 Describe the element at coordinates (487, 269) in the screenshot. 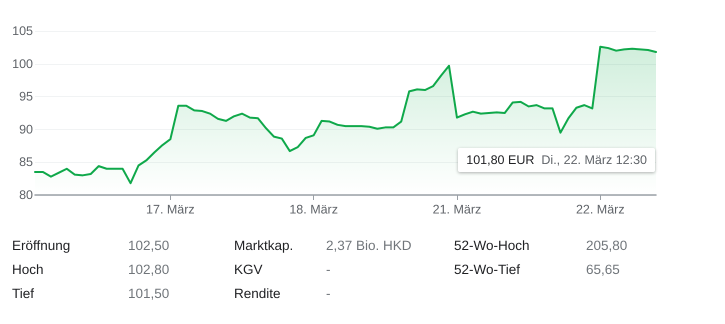

I see `text: 52-Wo-Tief` at that location.